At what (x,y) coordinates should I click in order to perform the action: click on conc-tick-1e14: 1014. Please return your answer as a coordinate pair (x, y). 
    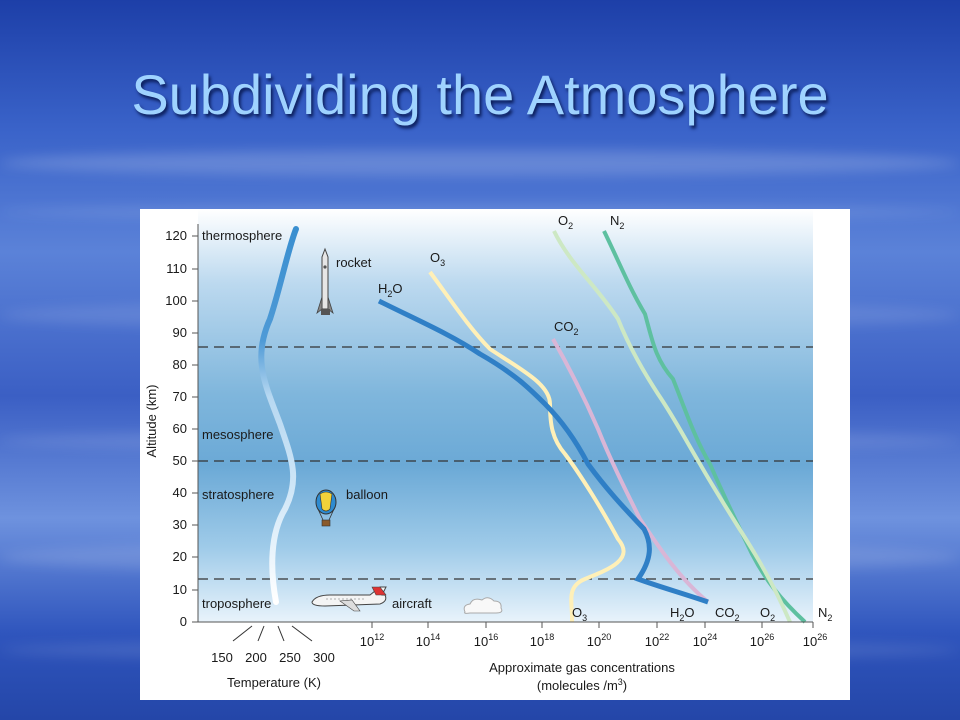
    Looking at the image, I should click on (428, 640).